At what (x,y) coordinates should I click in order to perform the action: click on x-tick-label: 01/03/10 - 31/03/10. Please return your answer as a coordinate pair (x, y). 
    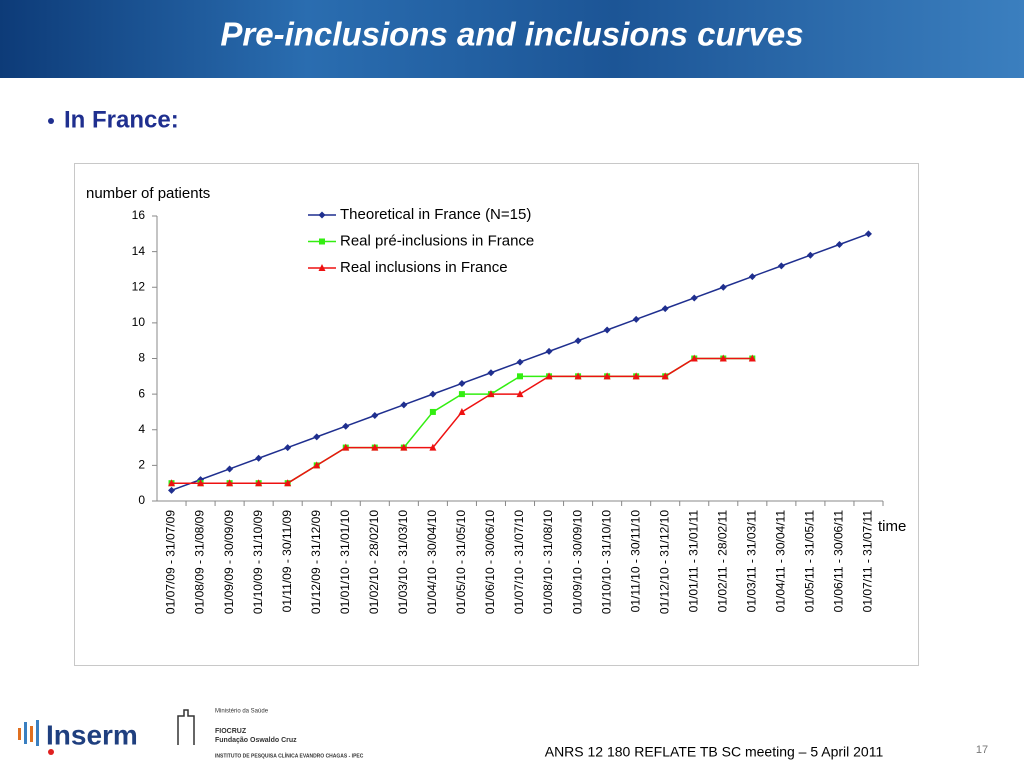
    Looking at the image, I should click on (403, 562).